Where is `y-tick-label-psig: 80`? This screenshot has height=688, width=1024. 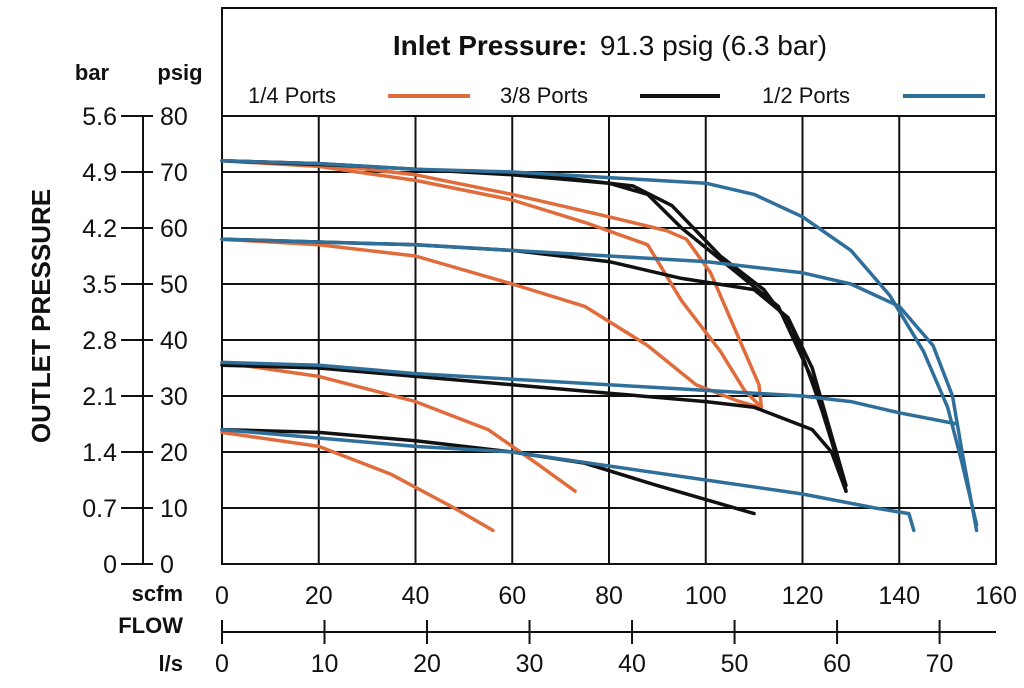
y-tick-label-psig: 80 is located at coordinates (174, 117).